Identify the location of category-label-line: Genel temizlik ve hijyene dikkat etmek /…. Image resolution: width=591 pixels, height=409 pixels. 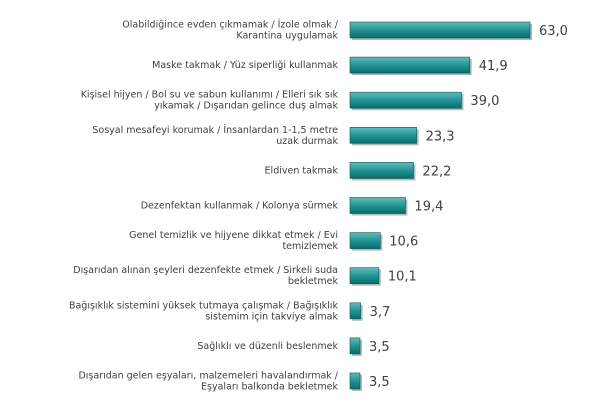
(233, 235).